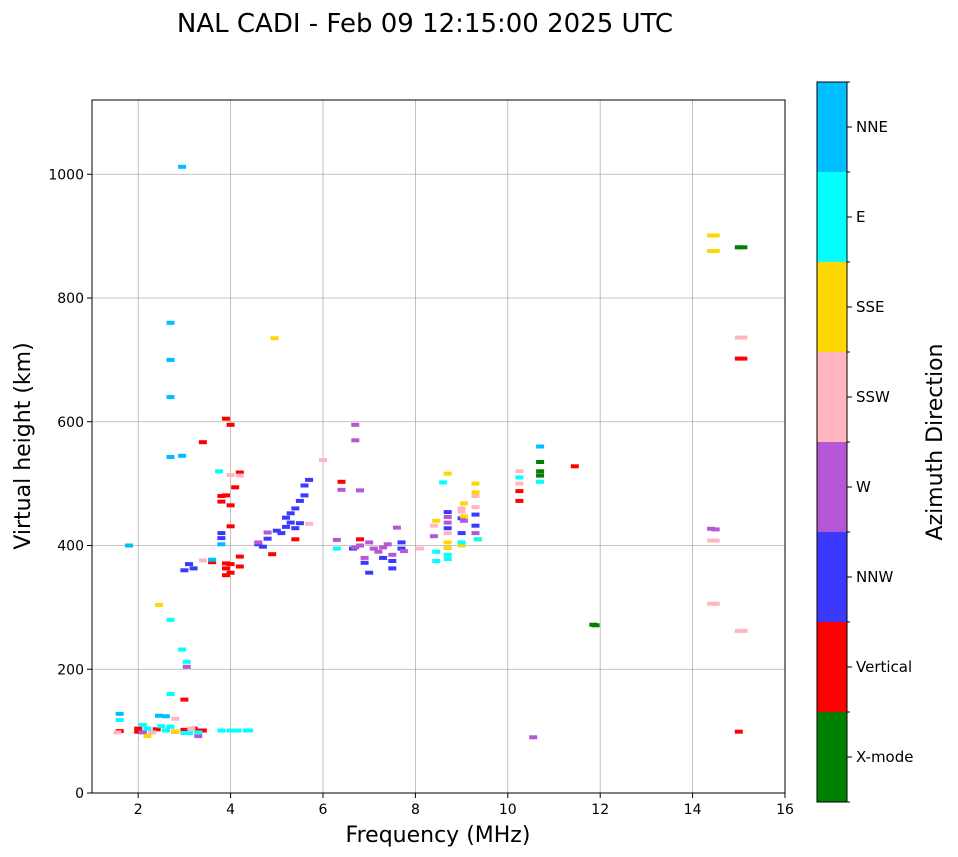  What do you see at coordinates (693, 810) in the screenshot?
I see `x-tick-label: 14` at bounding box center [693, 810].